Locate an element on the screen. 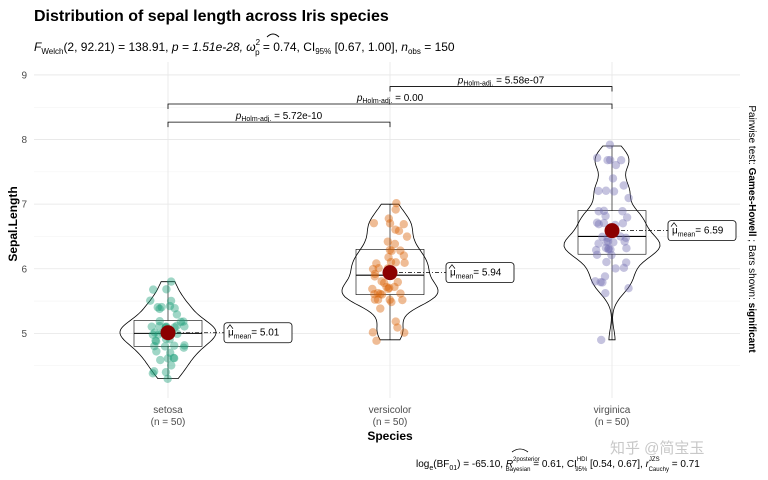 Image resolution: width=768 pixels, height=480 pixels. pairwise-bracket is located at coordinates (279, 124).